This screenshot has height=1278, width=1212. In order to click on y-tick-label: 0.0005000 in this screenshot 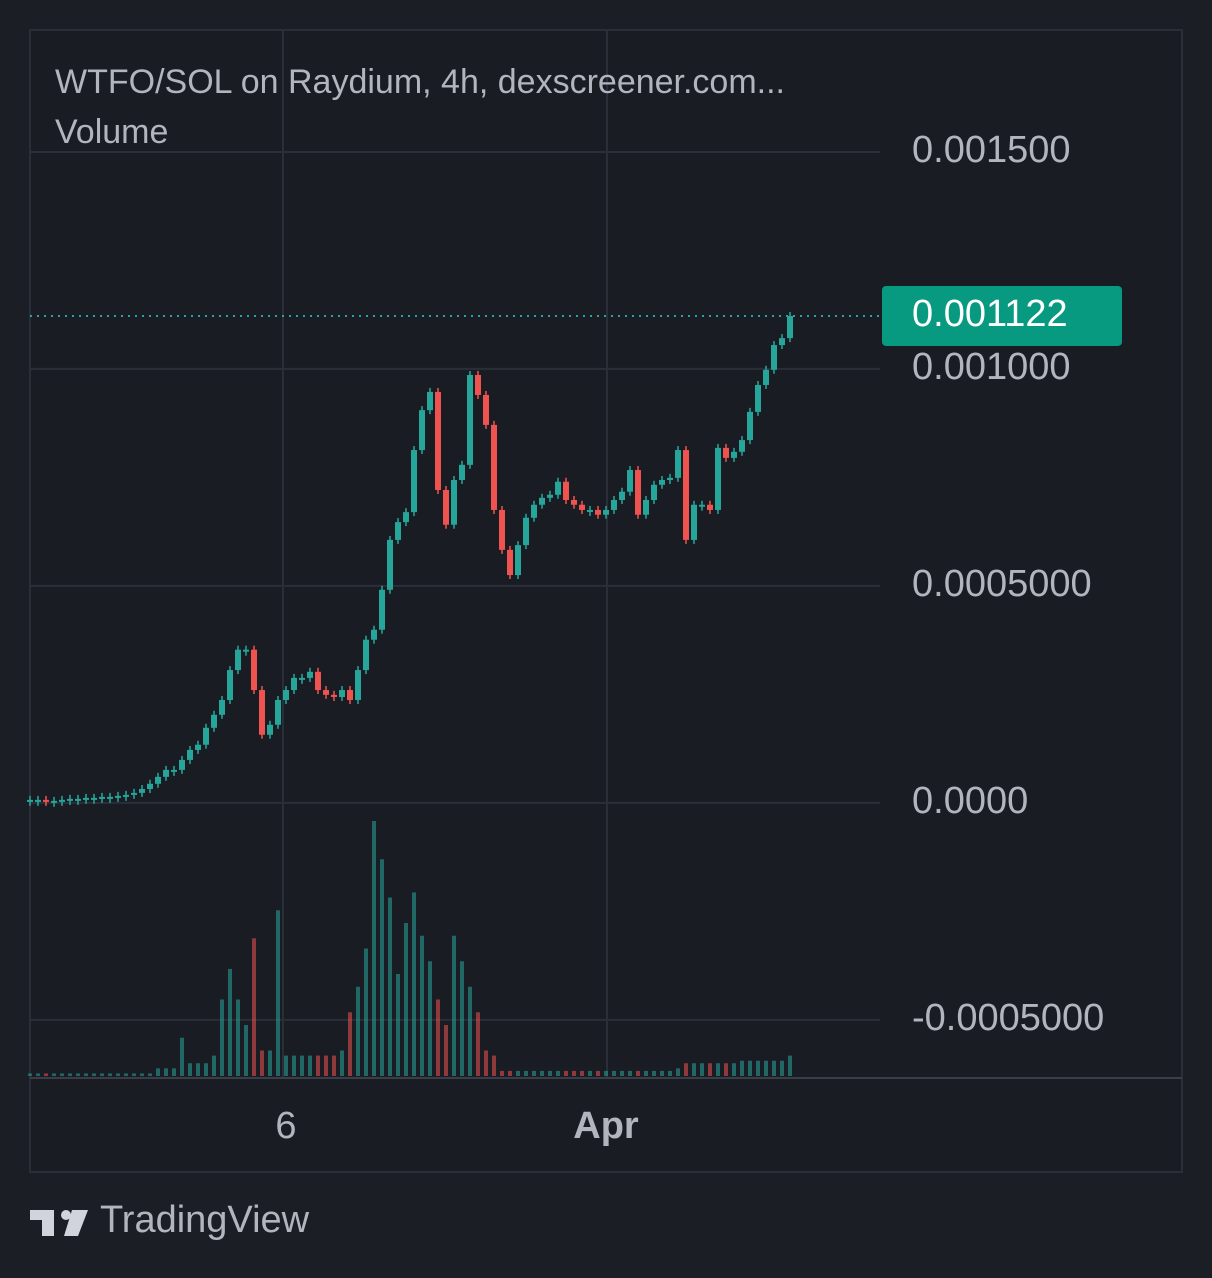, I will do `click(1002, 584)`.